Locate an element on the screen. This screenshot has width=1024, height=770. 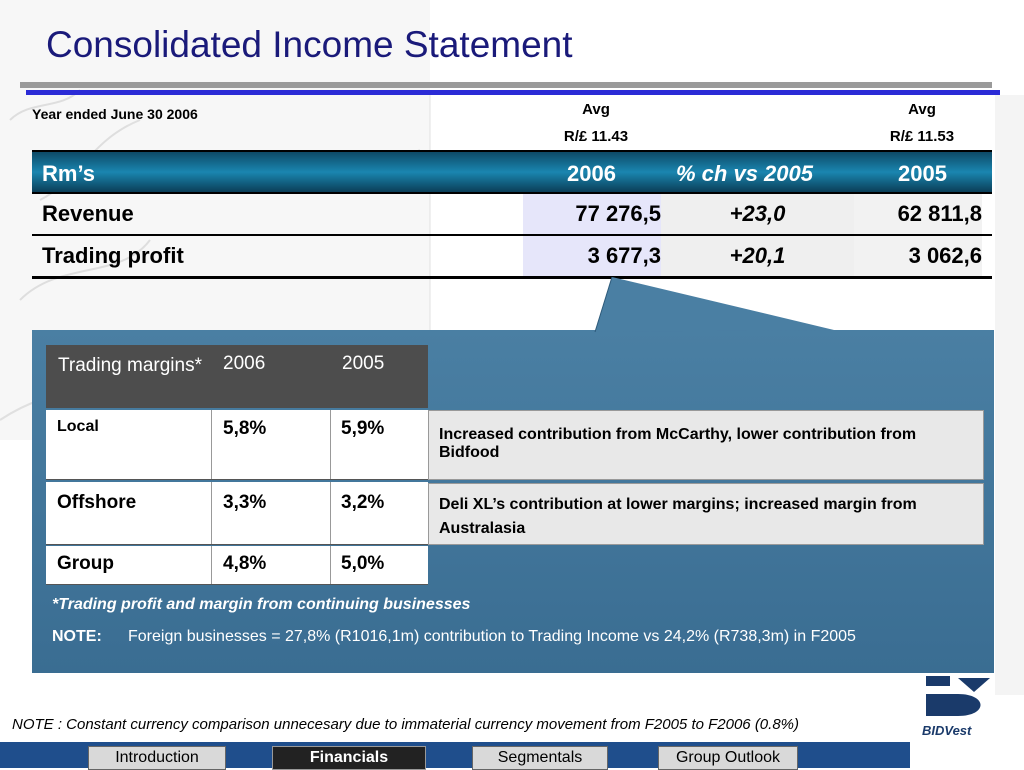
nav-financials-button: Financials is located at coordinates (349, 758).